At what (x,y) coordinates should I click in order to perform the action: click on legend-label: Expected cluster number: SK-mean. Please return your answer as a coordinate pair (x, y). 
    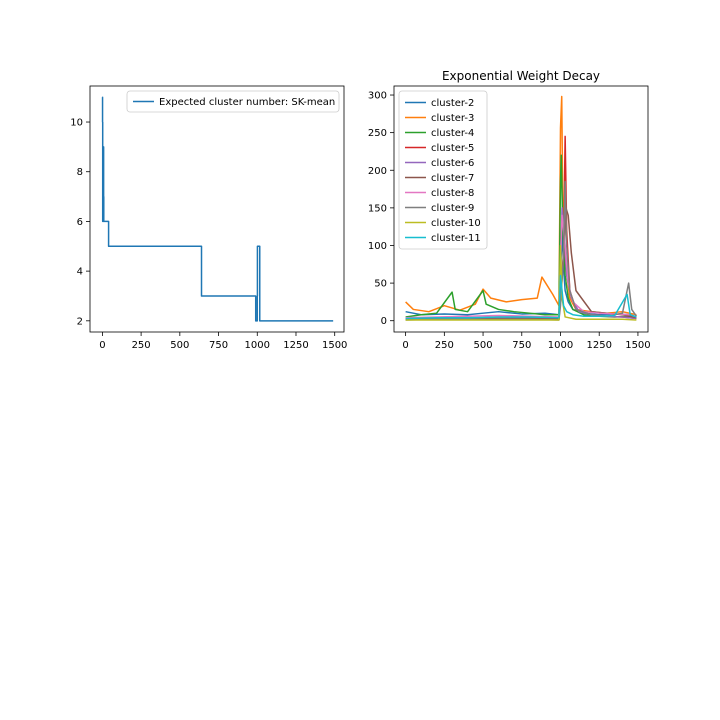
    Looking at the image, I should click on (247, 102).